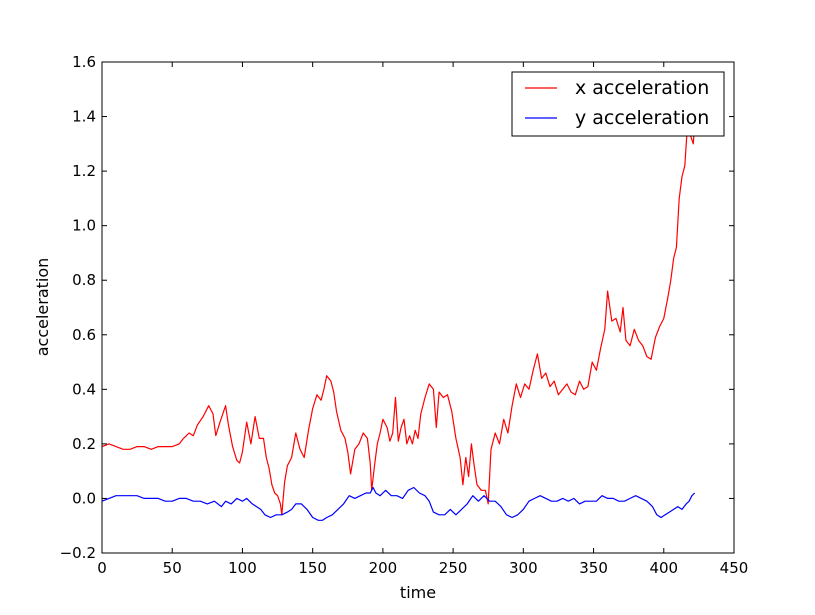 The width and height of the screenshot is (815, 615). I want to click on series-line-y-acceleration, so click(398, 503).